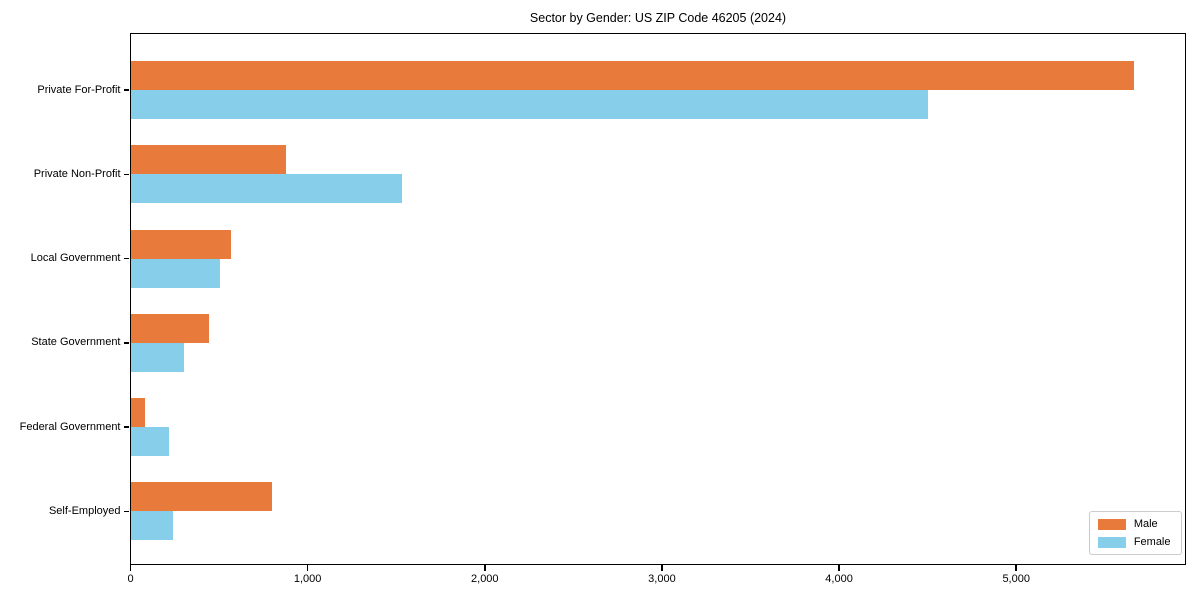 This screenshot has width=1200, height=600. Describe the element at coordinates (1152, 542) in the screenshot. I see `legend-label-female: Female` at that location.